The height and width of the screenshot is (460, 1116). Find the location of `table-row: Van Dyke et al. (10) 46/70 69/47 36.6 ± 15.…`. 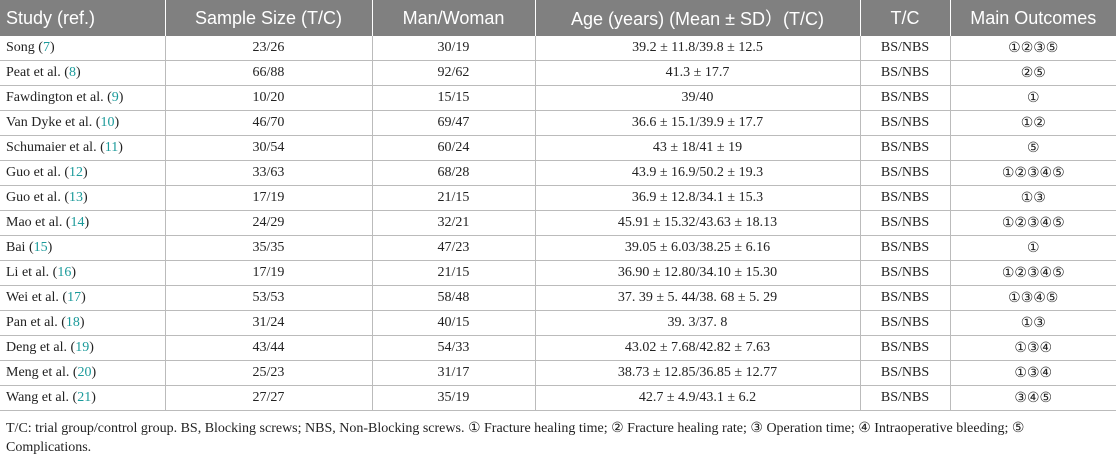

table-row: Van Dyke et al. (10) 46/70 69/47 36.6 ± 15.… is located at coordinates (558, 123).